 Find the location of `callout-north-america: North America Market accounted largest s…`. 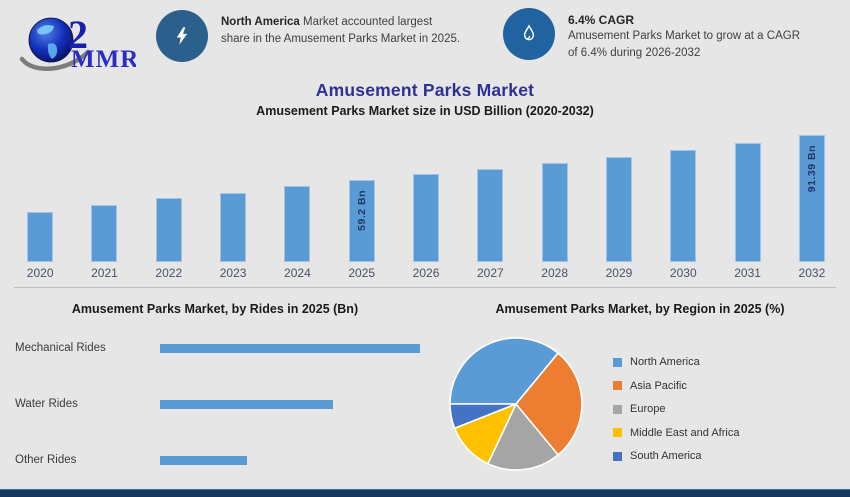

callout-north-america: North America Market accounted largest s… is located at coordinates (308, 36).